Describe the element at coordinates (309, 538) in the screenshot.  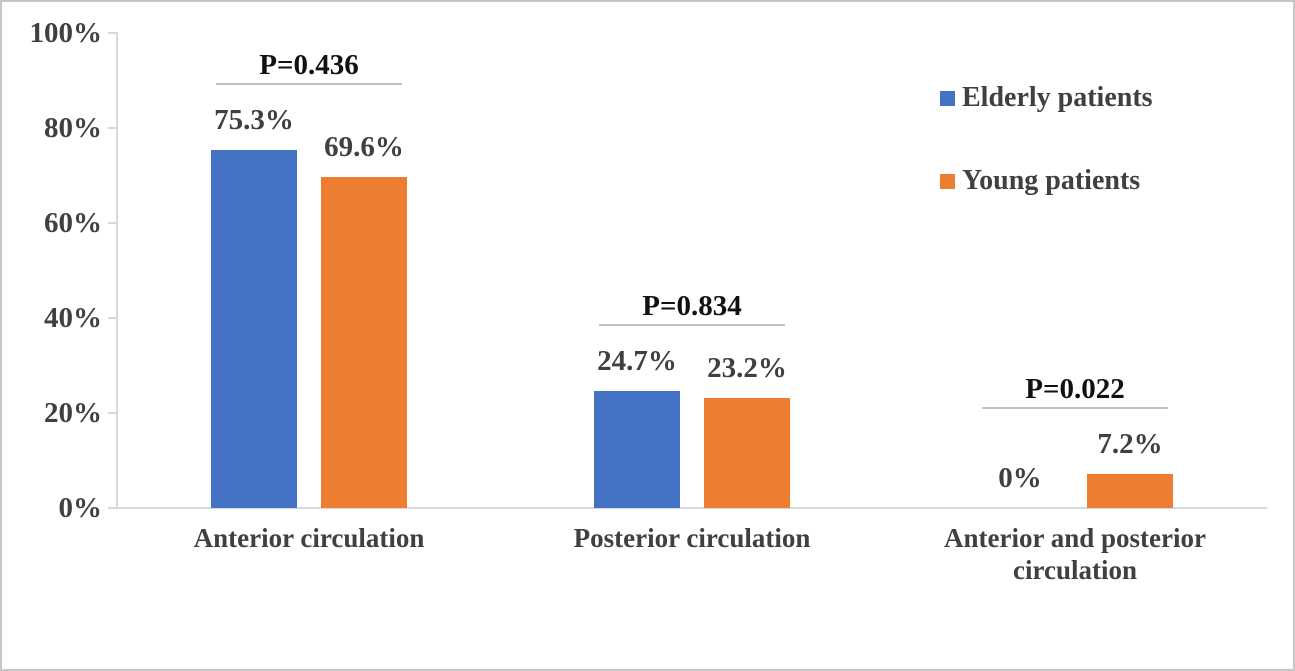
I see `x-category-label-anterior-circulation: Anterior circulation` at that location.